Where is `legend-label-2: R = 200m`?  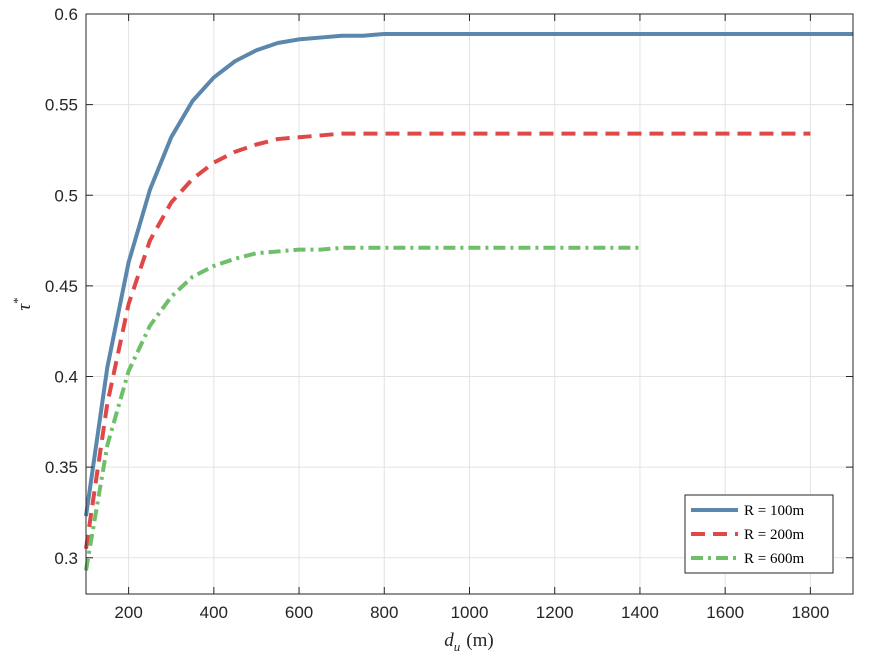 legend-label-2: R = 200m is located at coordinates (774, 535).